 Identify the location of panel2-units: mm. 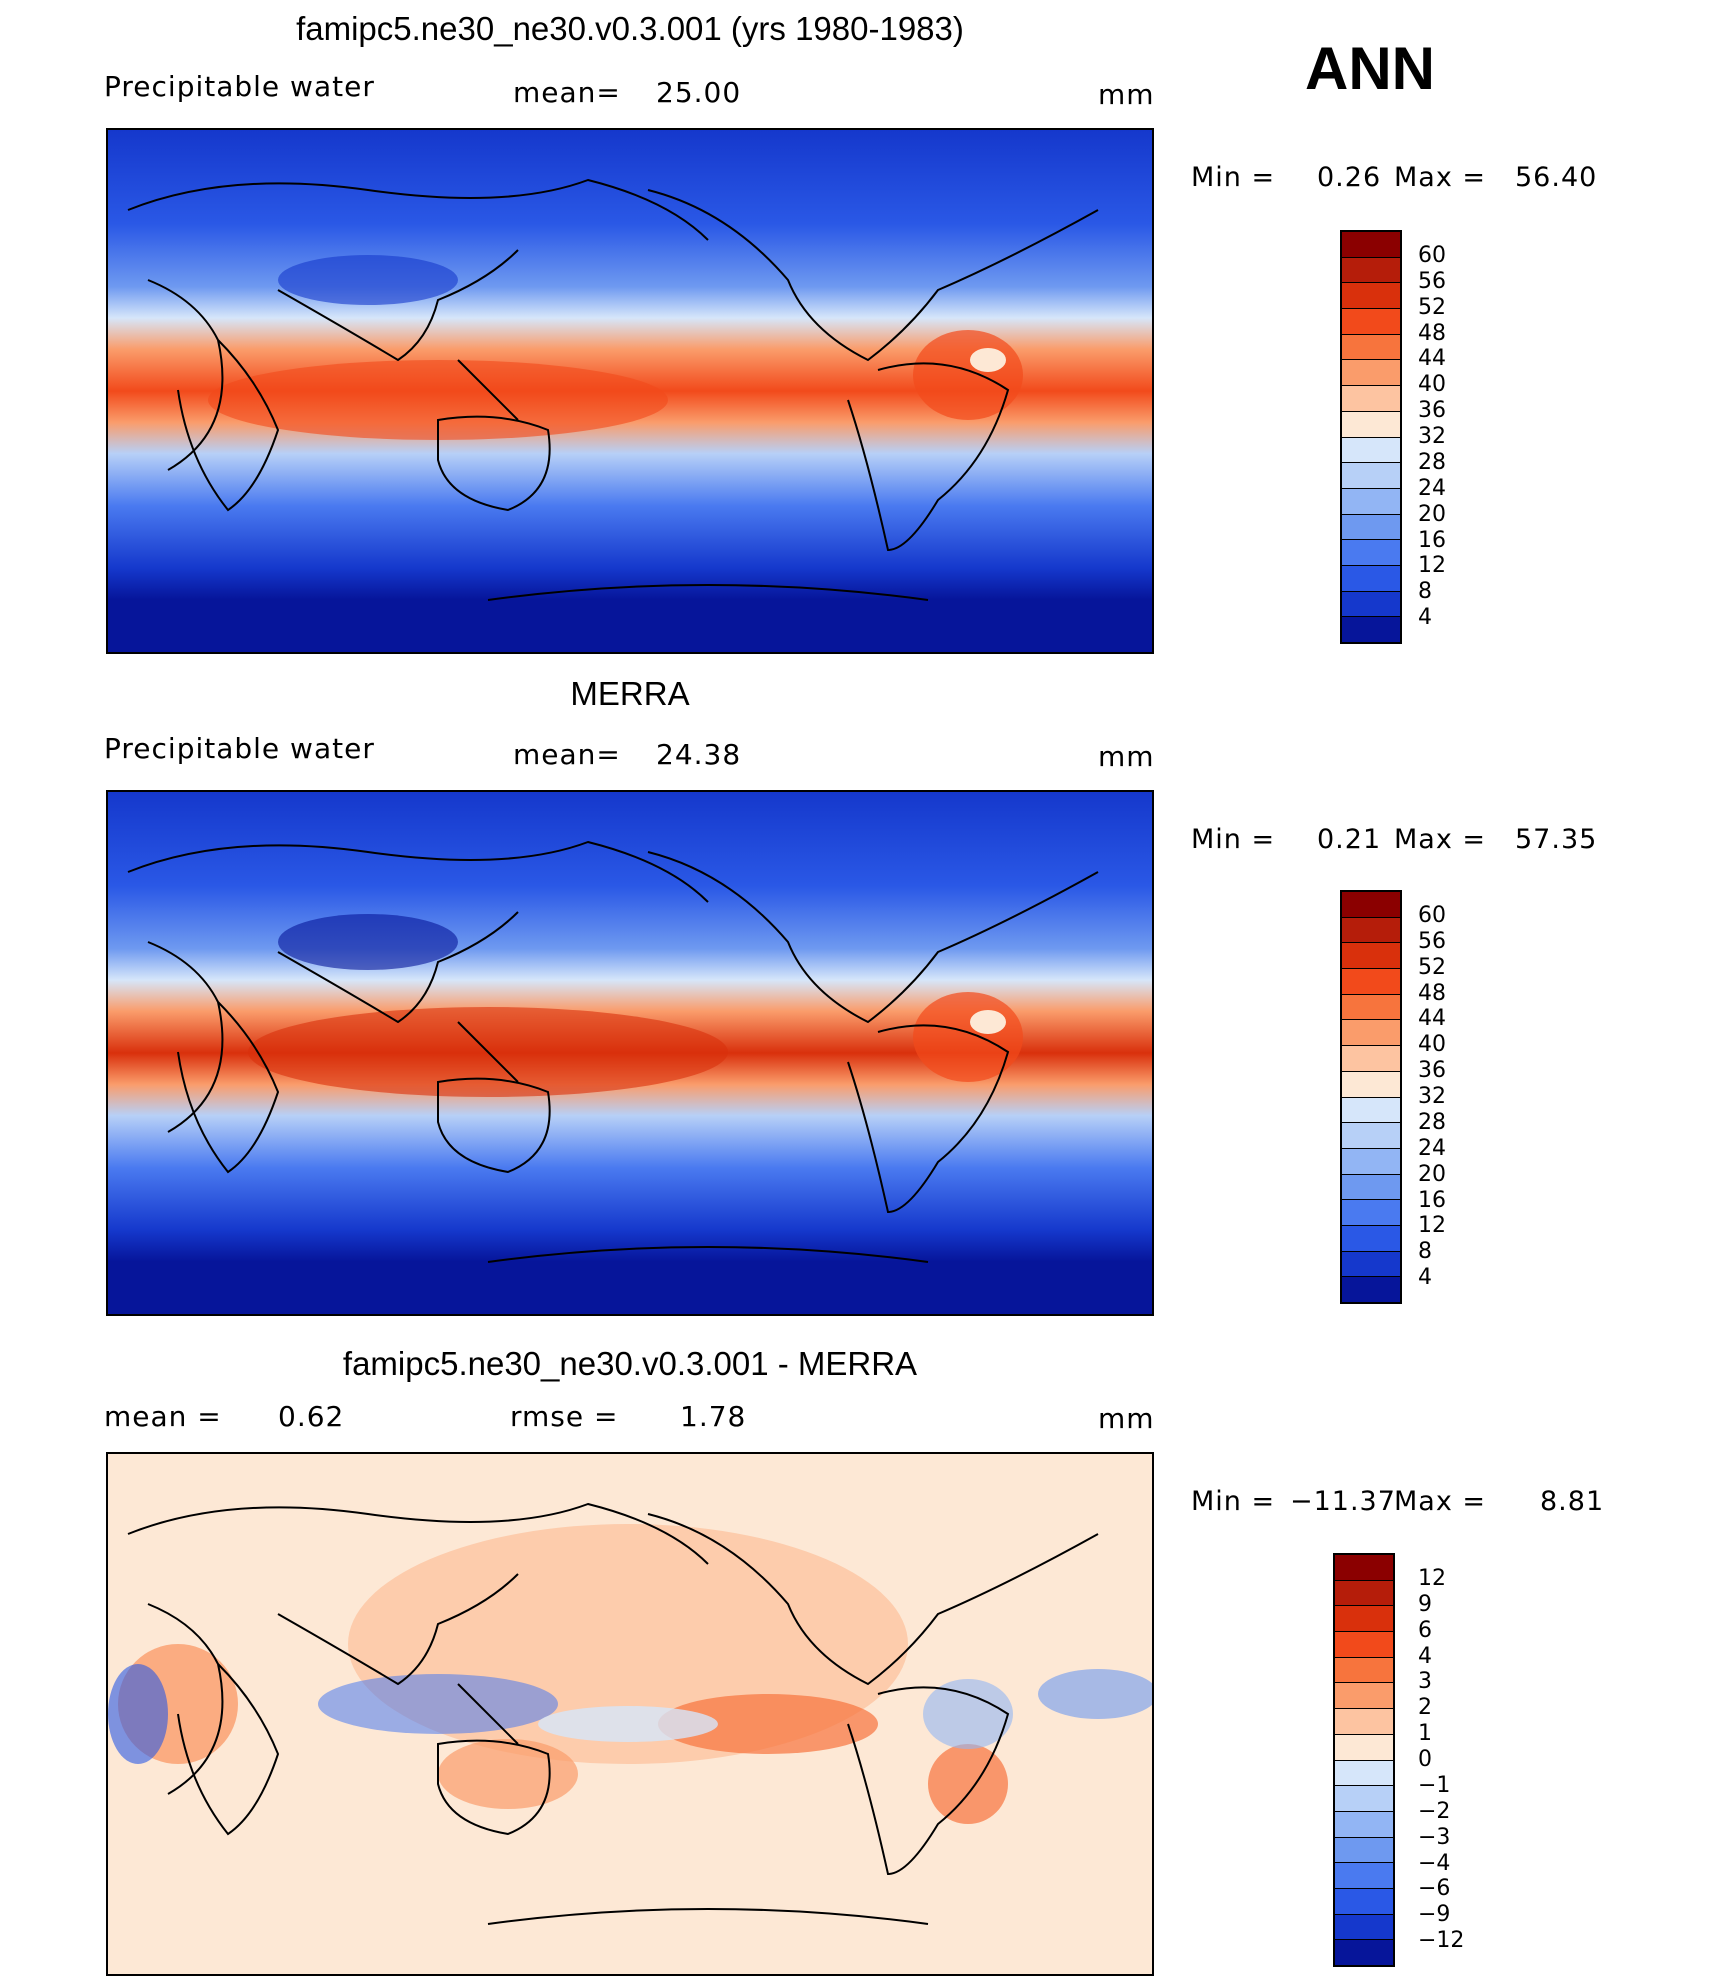
(1126, 756).